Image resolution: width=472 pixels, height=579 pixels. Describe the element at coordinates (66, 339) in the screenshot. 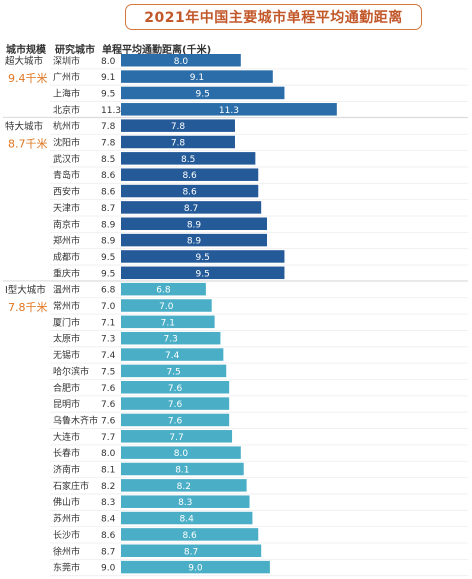

I see `category-label: 太原市` at that location.